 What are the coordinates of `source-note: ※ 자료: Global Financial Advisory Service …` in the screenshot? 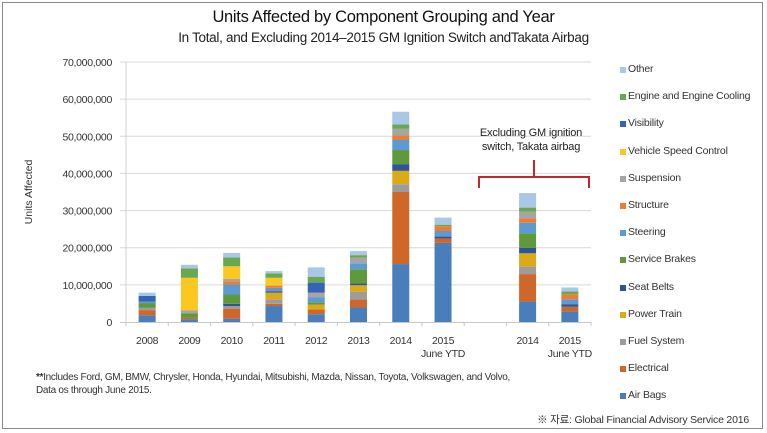 It's located at (643, 420).